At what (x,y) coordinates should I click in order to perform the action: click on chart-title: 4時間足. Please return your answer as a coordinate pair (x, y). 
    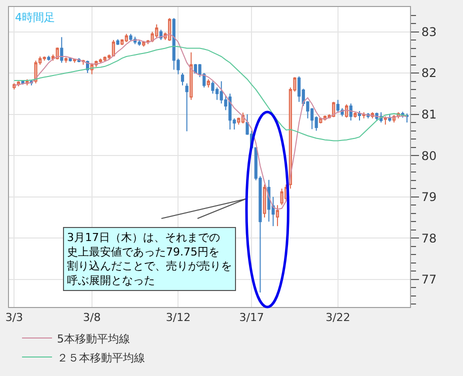
    Looking at the image, I should click on (35, 17).